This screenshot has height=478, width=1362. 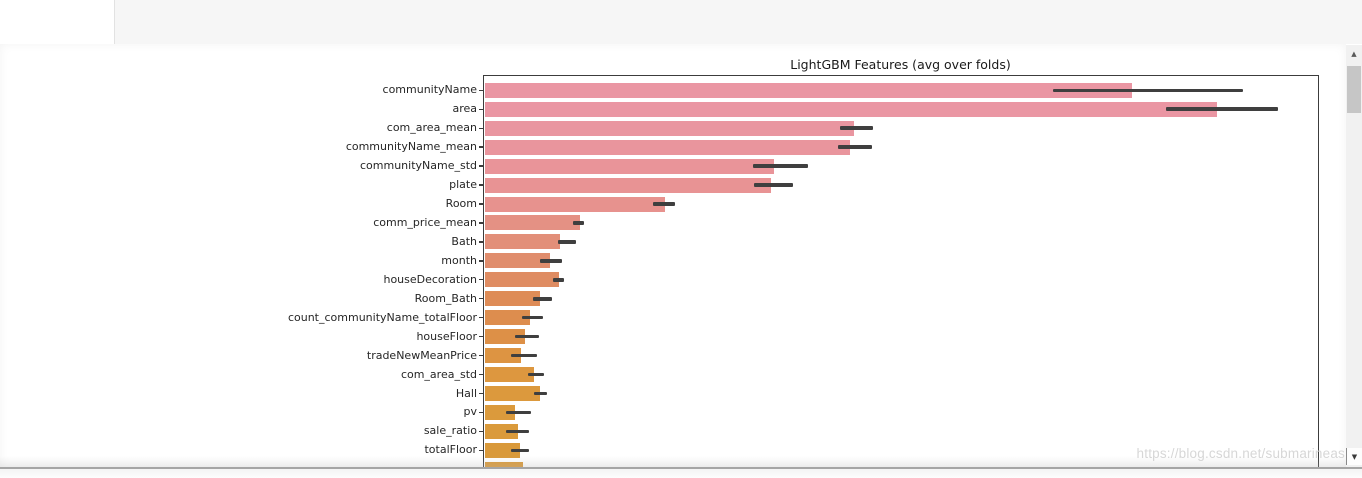 I want to click on y-tick-label: houseFloor, so click(x=446, y=336).